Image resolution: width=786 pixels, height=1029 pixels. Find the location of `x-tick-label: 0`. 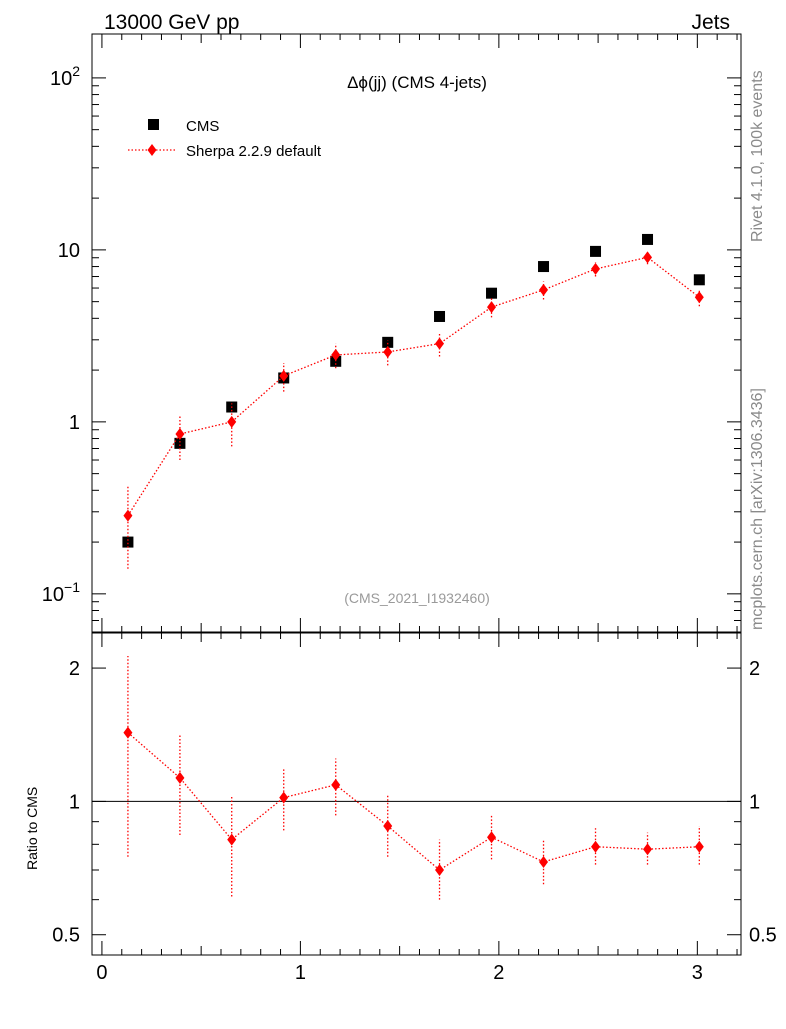

x-tick-label: 0 is located at coordinates (101, 973).